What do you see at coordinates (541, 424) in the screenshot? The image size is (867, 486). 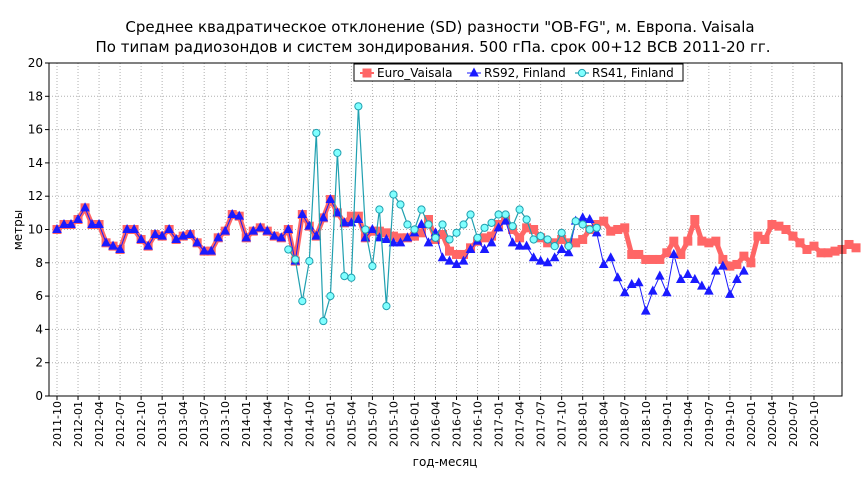 I see `x-tick-label: 2017-07` at bounding box center [541, 424].